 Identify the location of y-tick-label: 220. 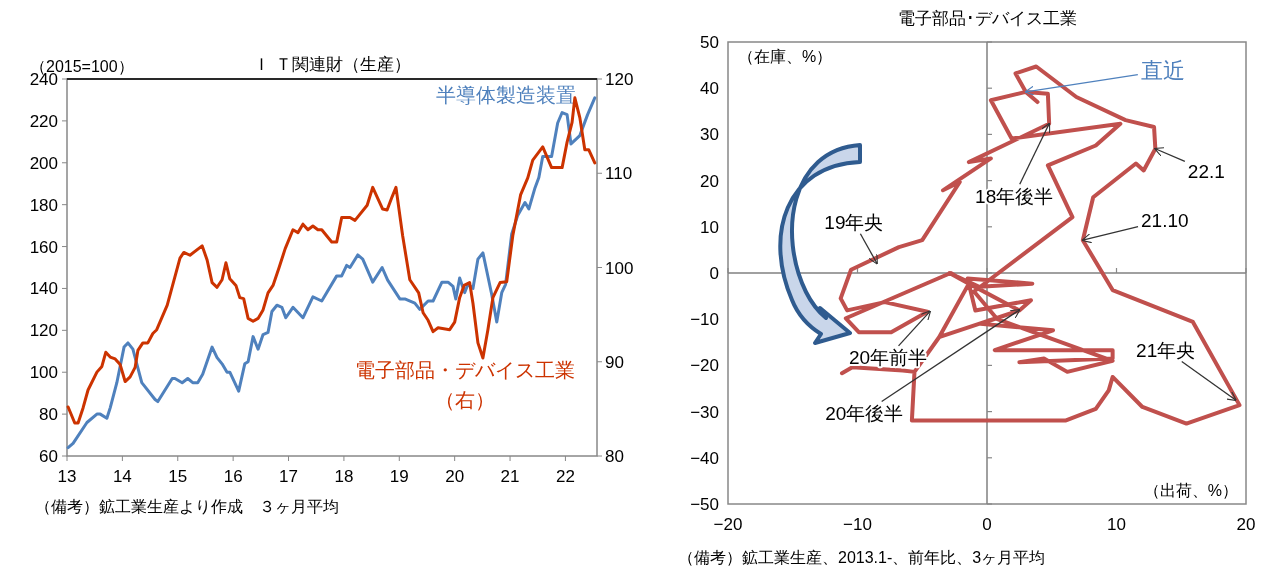
(43, 121).